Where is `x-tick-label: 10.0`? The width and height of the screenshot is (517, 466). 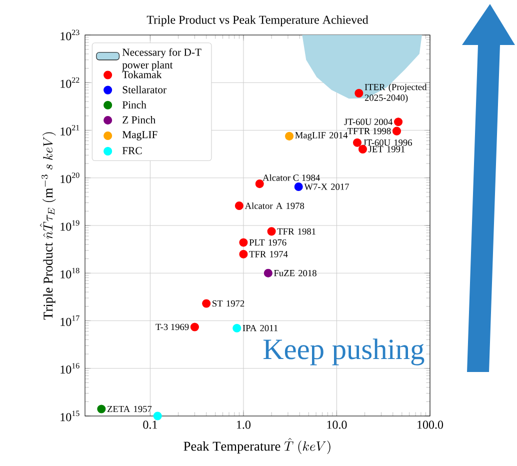 x-tick-label: 10.0 is located at coordinates (337, 424).